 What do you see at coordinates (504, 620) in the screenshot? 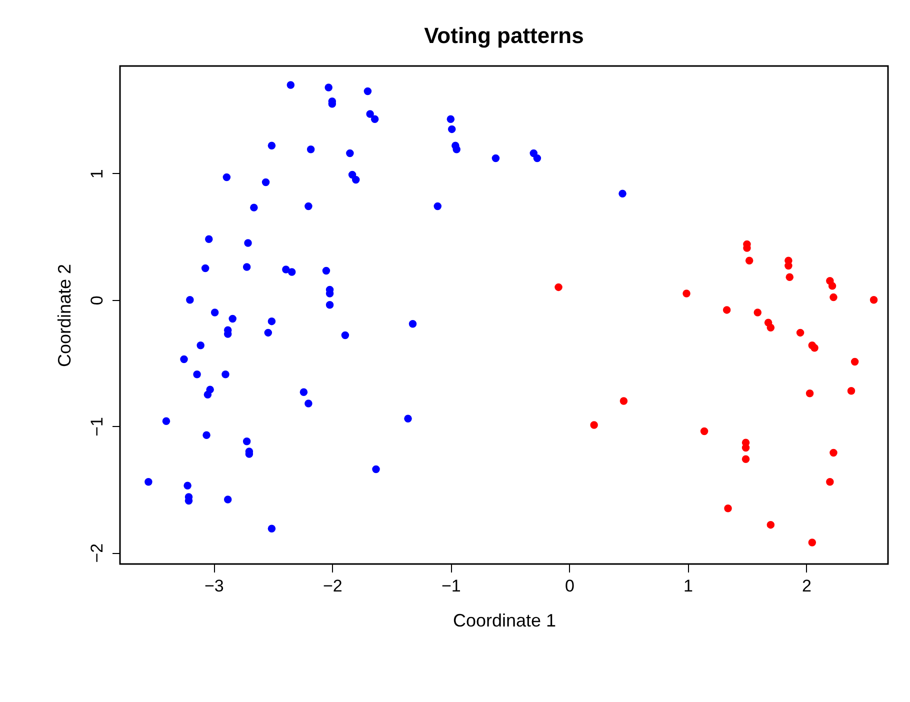
I see `x-axis-title: Coordinate 1` at bounding box center [504, 620].